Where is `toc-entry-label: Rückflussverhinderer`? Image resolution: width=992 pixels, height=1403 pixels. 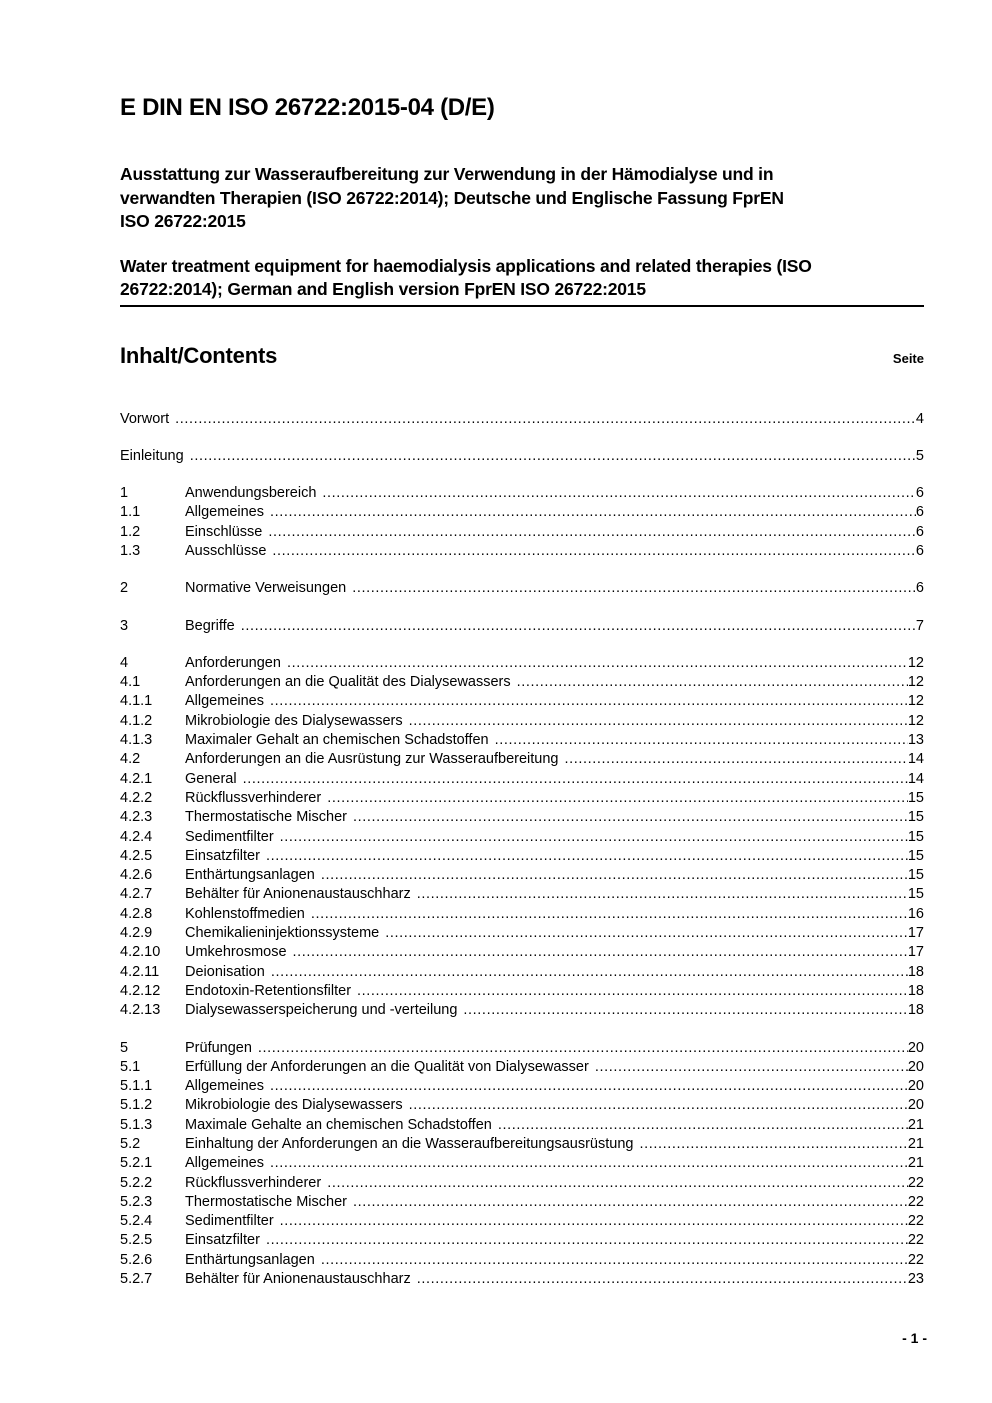
toc-entry-label: Rückflussverhinderer is located at coordinates (253, 797).